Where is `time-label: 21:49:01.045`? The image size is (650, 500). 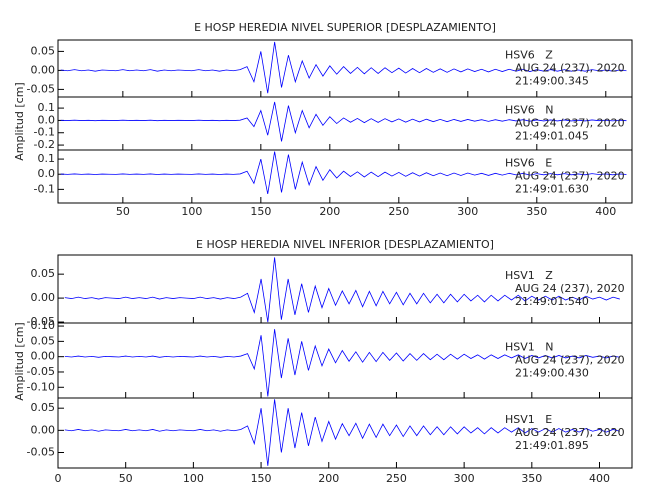 time-label: 21:49:01.045 is located at coordinates (552, 136).